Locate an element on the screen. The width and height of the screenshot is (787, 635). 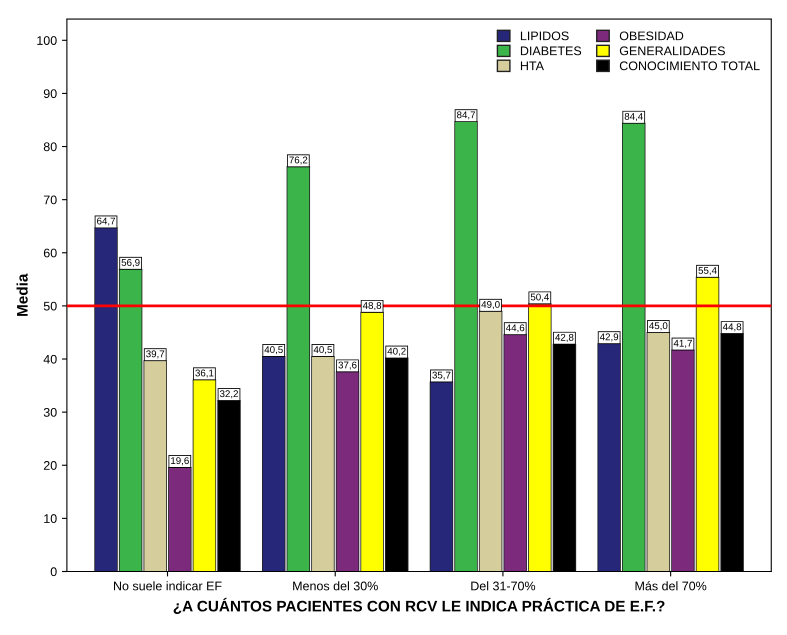
data-label: 56,9 is located at coordinates (131, 263).